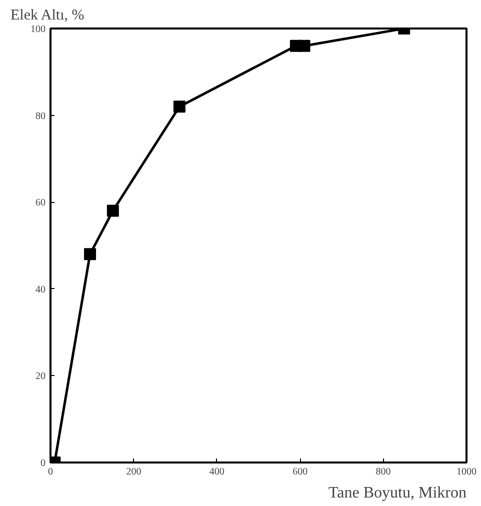  Describe the element at coordinates (47, 16) in the screenshot. I see `y-axis-title: Elek Altı, %` at that location.